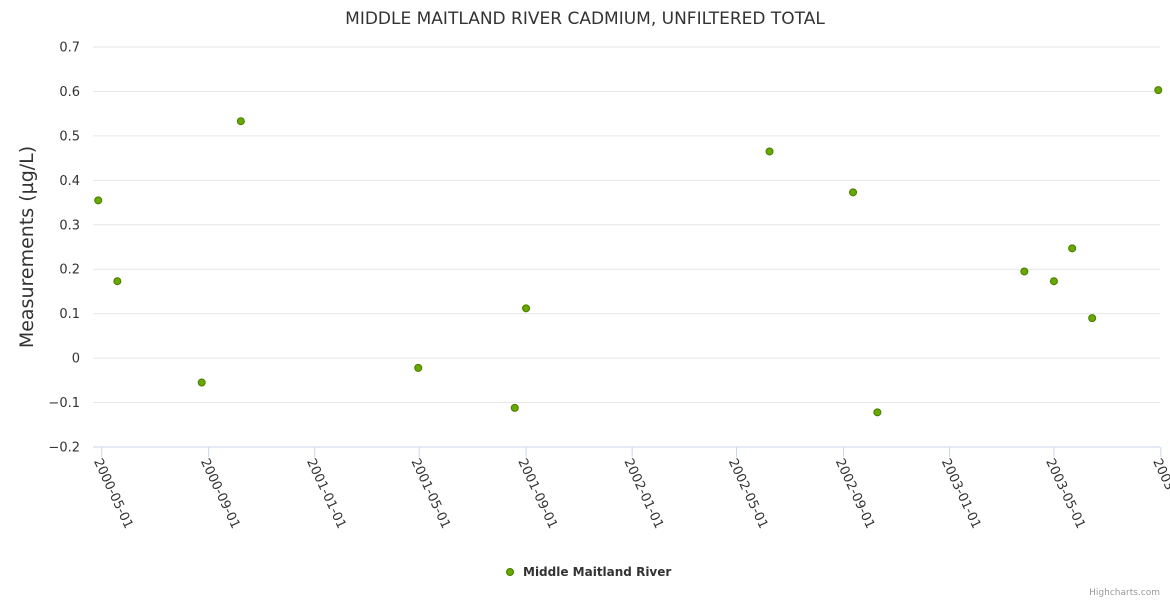 The width and height of the screenshot is (1170, 600). Describe the element at coordinates (220, 493) in the screenshot. I see `x-tick-label: 2000-09-01` at that location.